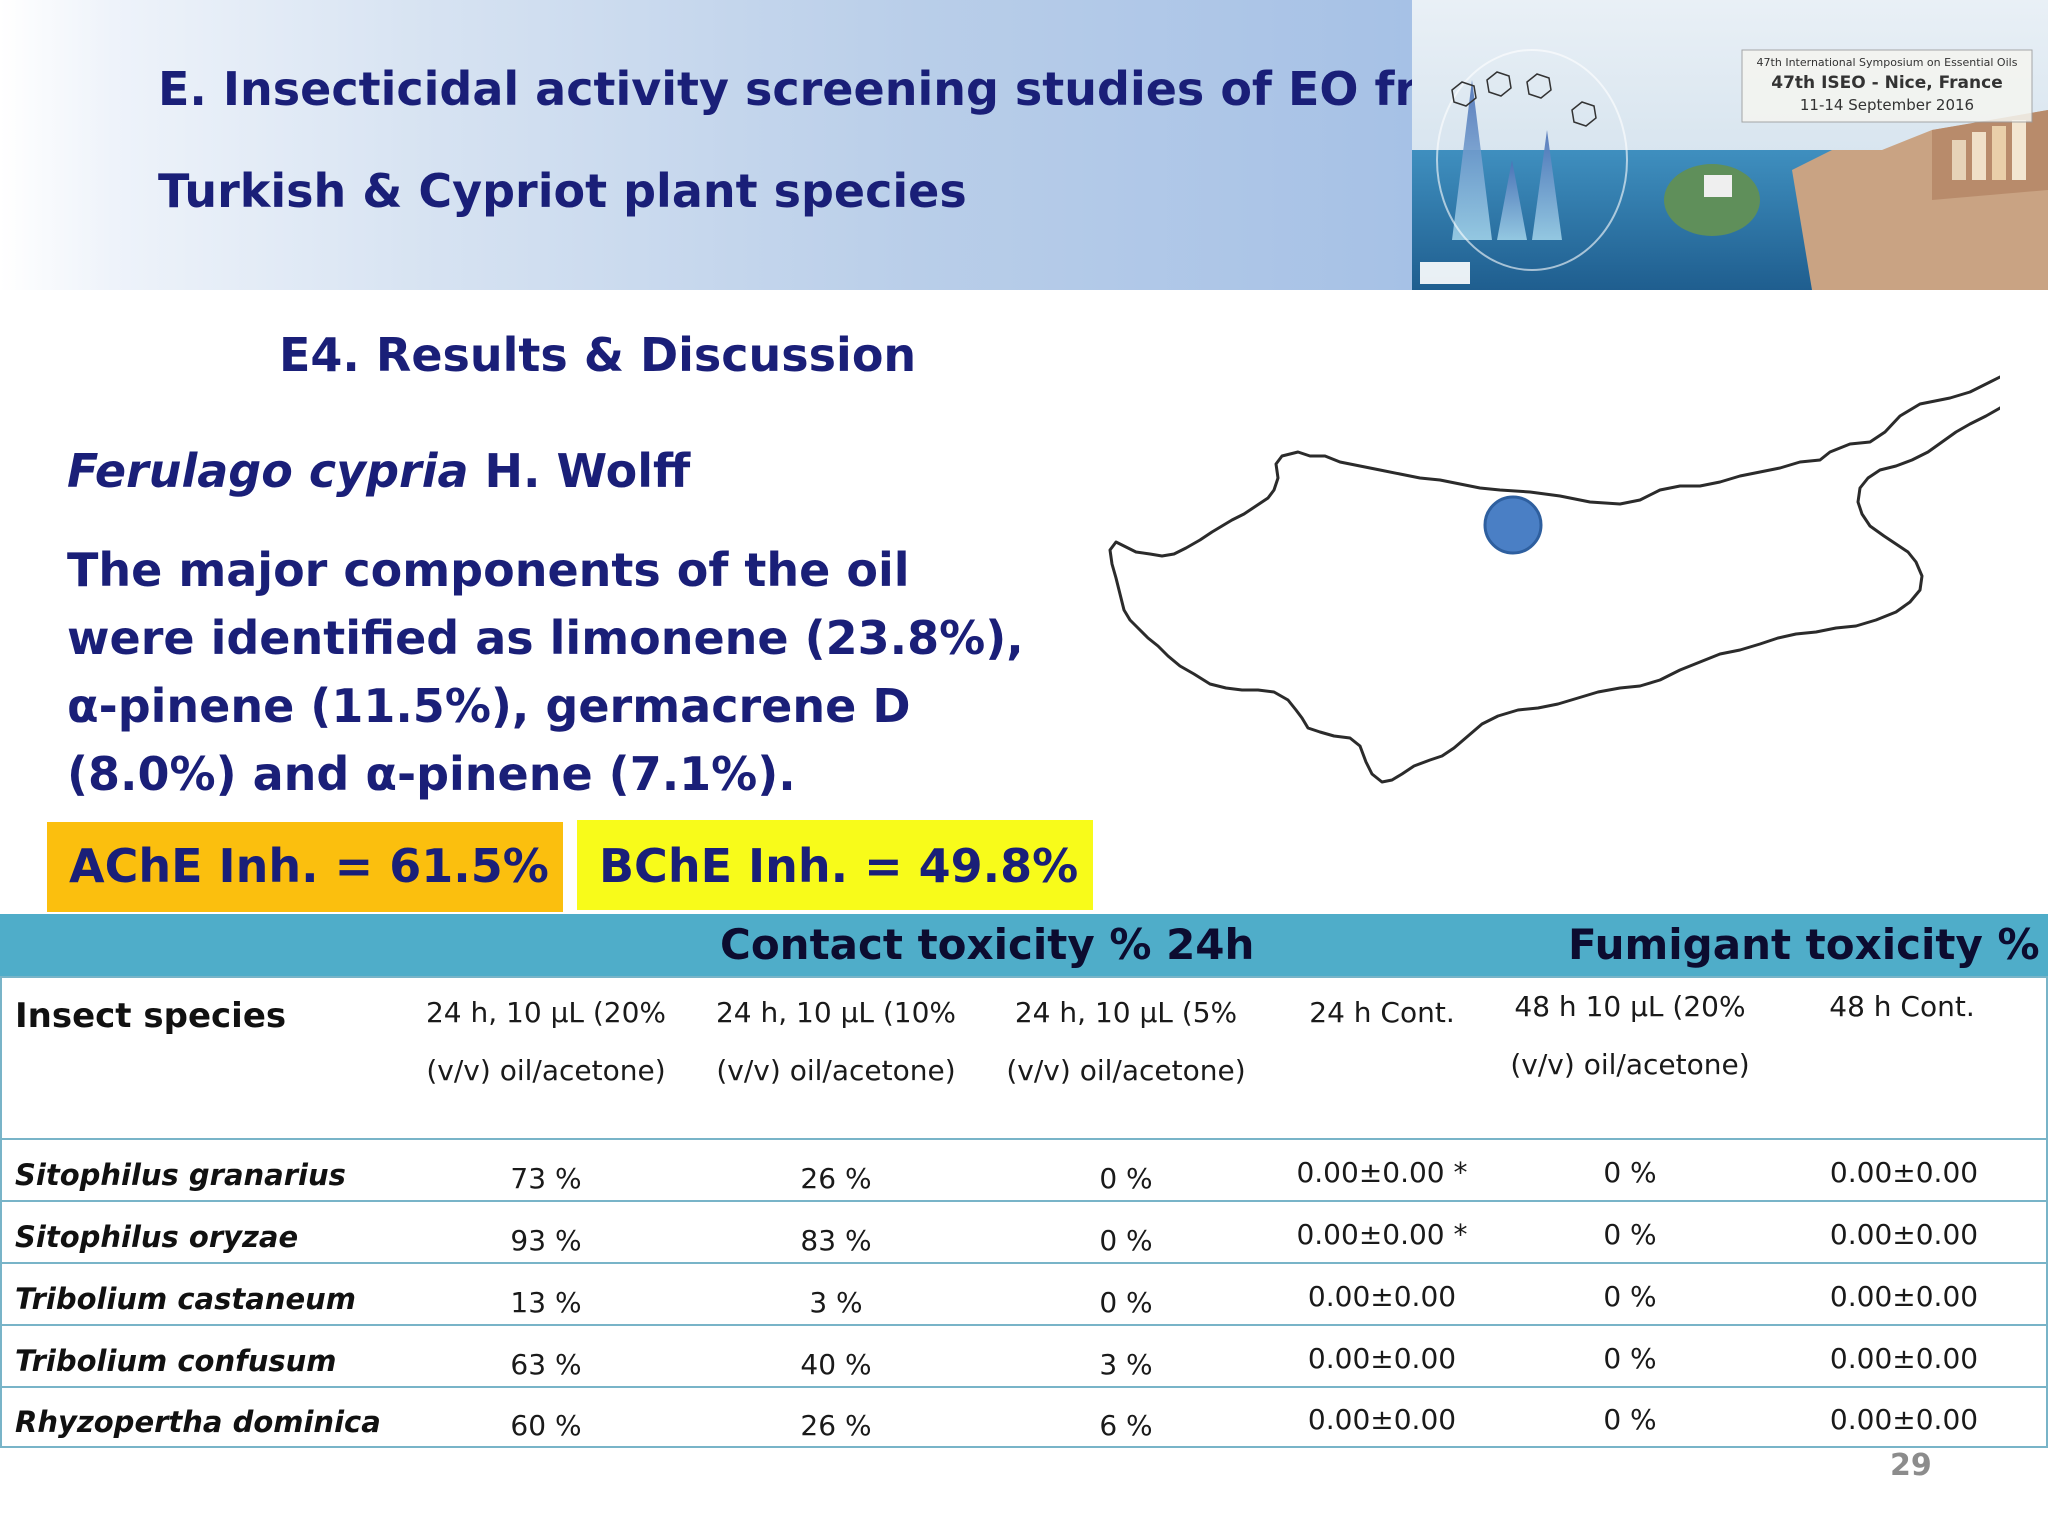  I want to click on page-number: 29, so click(1911, 1465).